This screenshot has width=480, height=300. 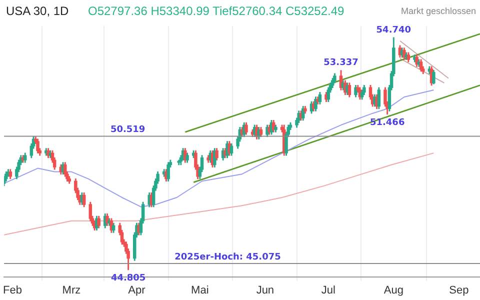 I want to click on x-tick-label: Aug, so click(x=394, y=290).